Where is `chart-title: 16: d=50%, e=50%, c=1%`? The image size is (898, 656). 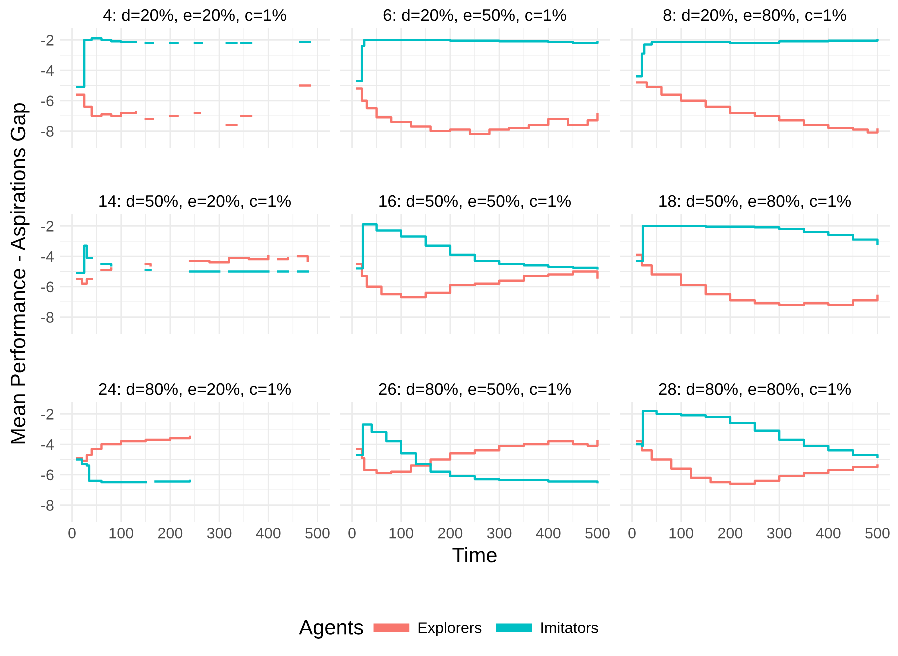 chart-title: 16: d=50%, e=50%, c=1% is located at coordinates (476, 202).